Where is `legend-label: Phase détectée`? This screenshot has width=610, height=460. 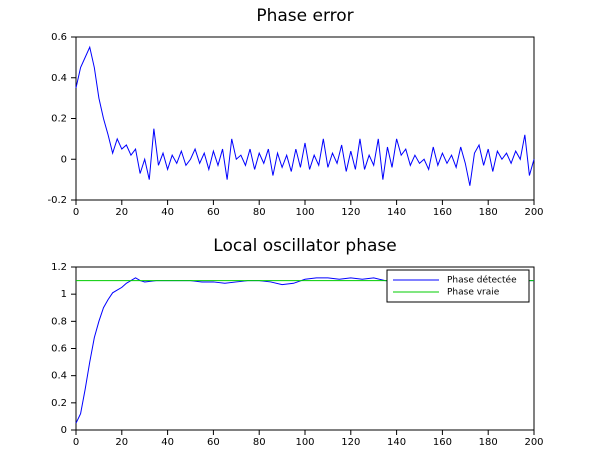 legend-label: Phase détectée is located at coordinates (482, 280).